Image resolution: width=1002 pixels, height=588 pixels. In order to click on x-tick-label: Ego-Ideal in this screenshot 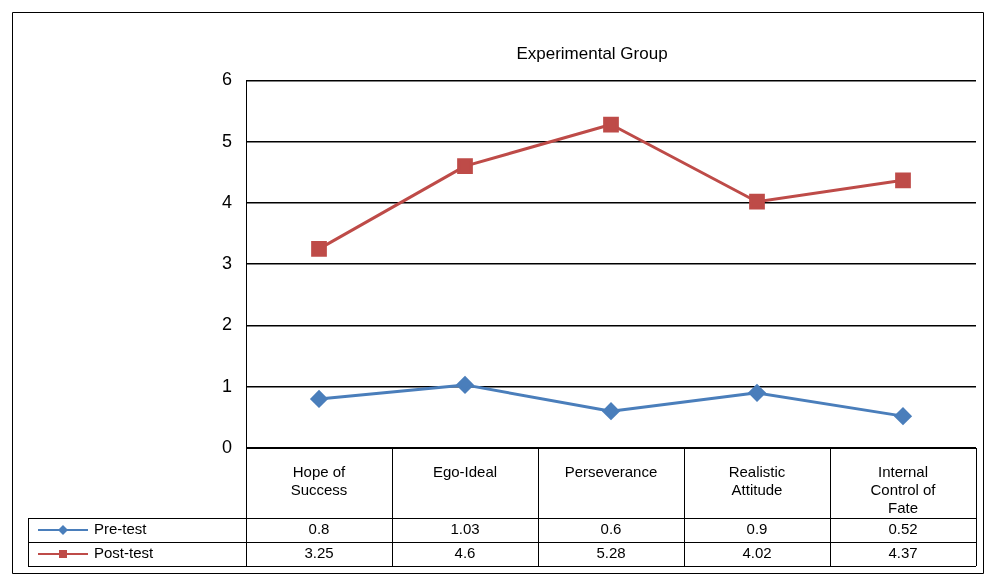, I will do `click(465, 472)`.